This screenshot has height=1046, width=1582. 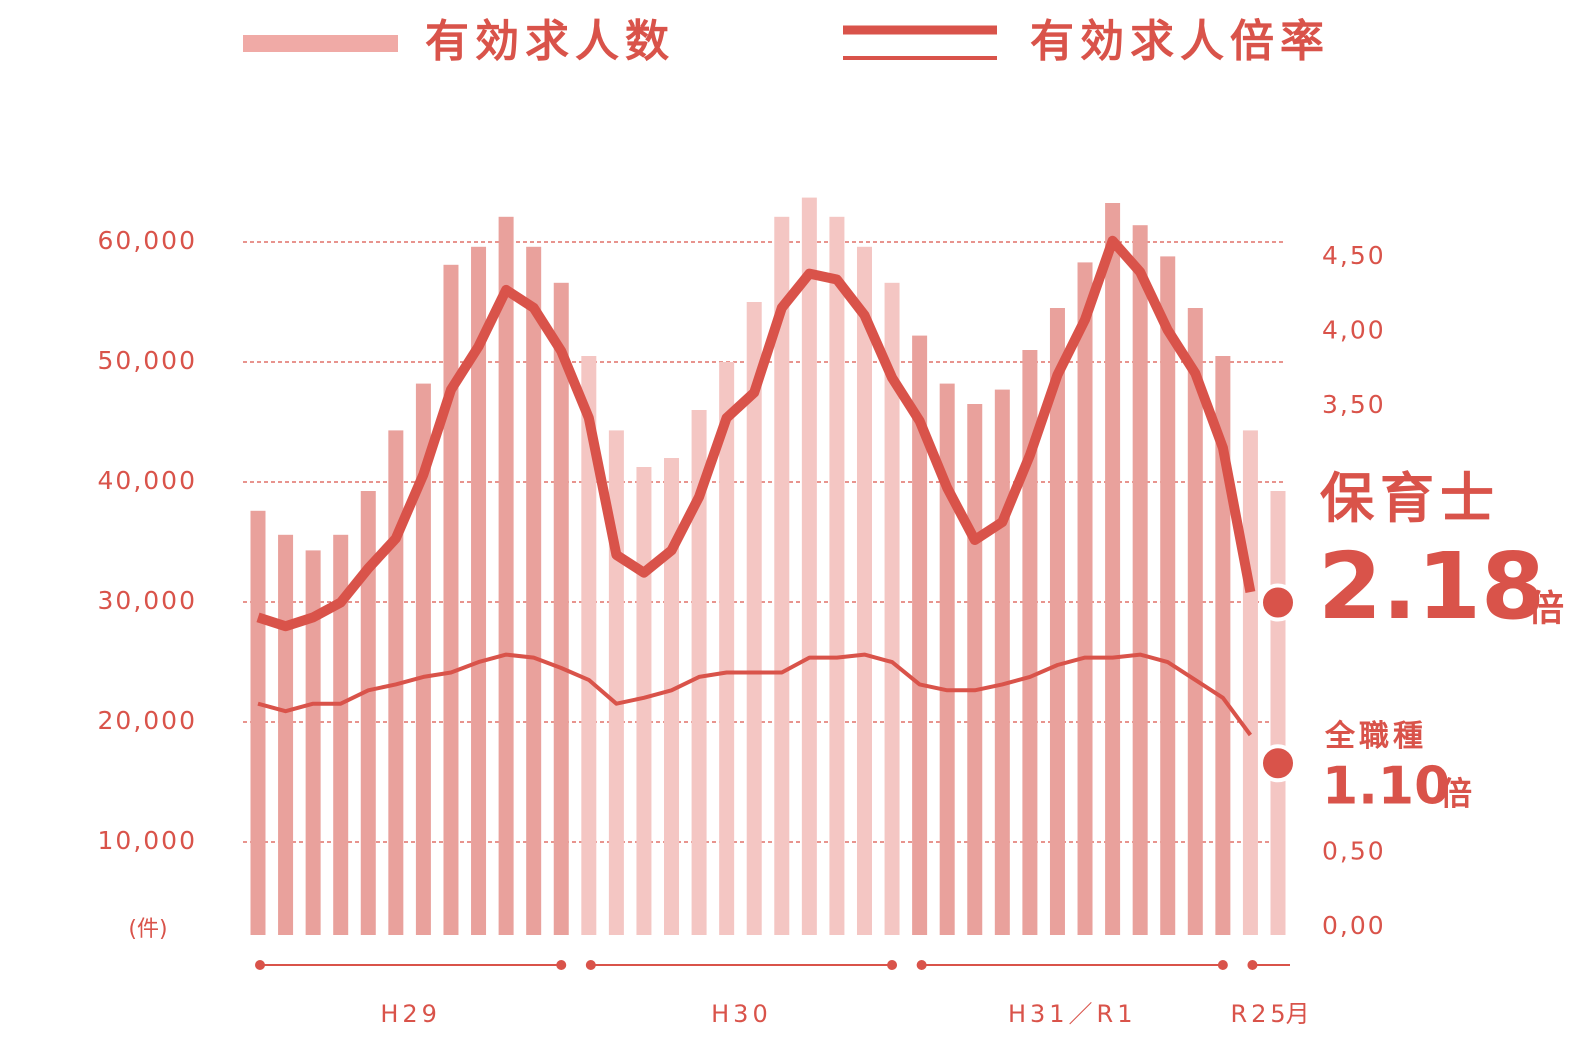 What do you see at coordinates (147, 600) in the screenshot?
I see `y-tick-label: 30,000` at bounding box center [147, 600].